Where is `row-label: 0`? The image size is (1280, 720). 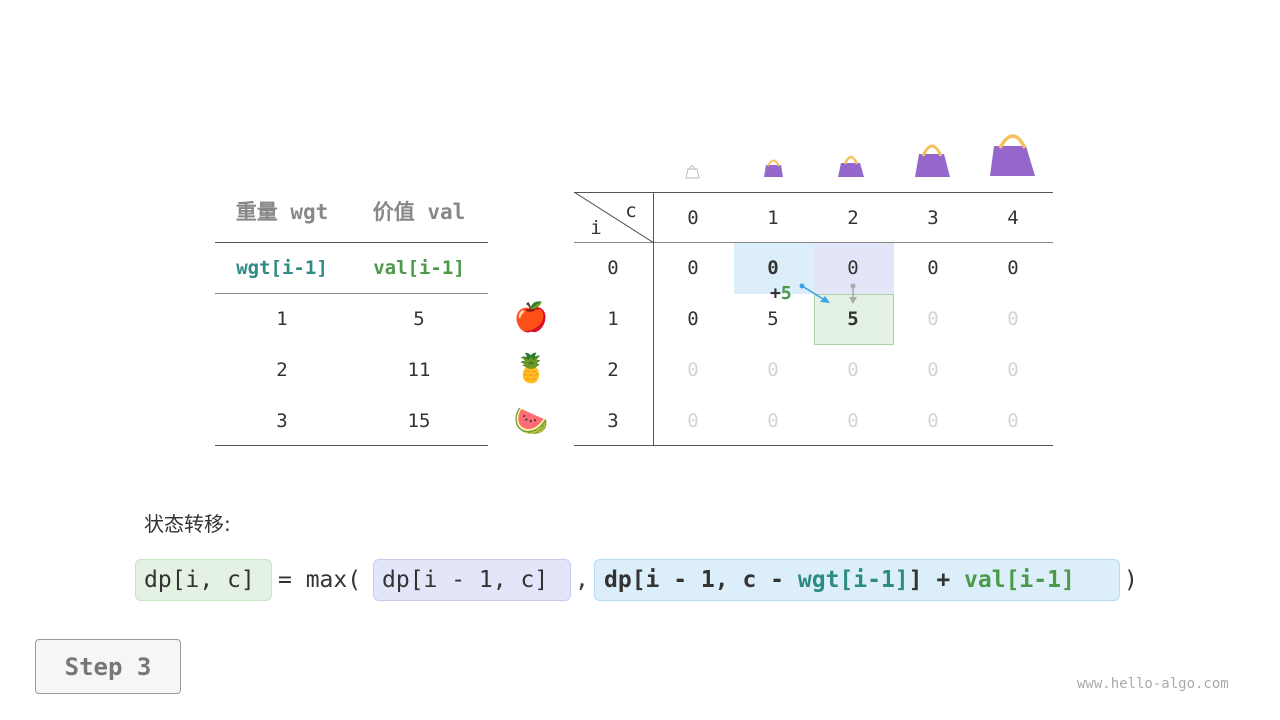
row-label: 0 is located at coordinates (613, 268).